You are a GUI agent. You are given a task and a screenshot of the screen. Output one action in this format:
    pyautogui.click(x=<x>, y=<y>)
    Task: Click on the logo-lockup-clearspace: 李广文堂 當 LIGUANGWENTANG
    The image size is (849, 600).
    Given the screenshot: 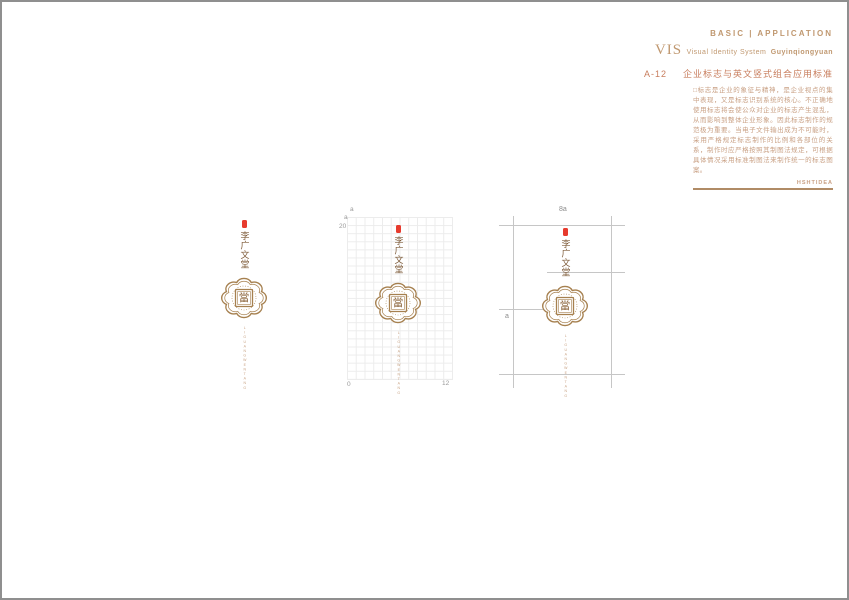 What is the action you would take?
    pyautogui.click(x=565, y=313)
    